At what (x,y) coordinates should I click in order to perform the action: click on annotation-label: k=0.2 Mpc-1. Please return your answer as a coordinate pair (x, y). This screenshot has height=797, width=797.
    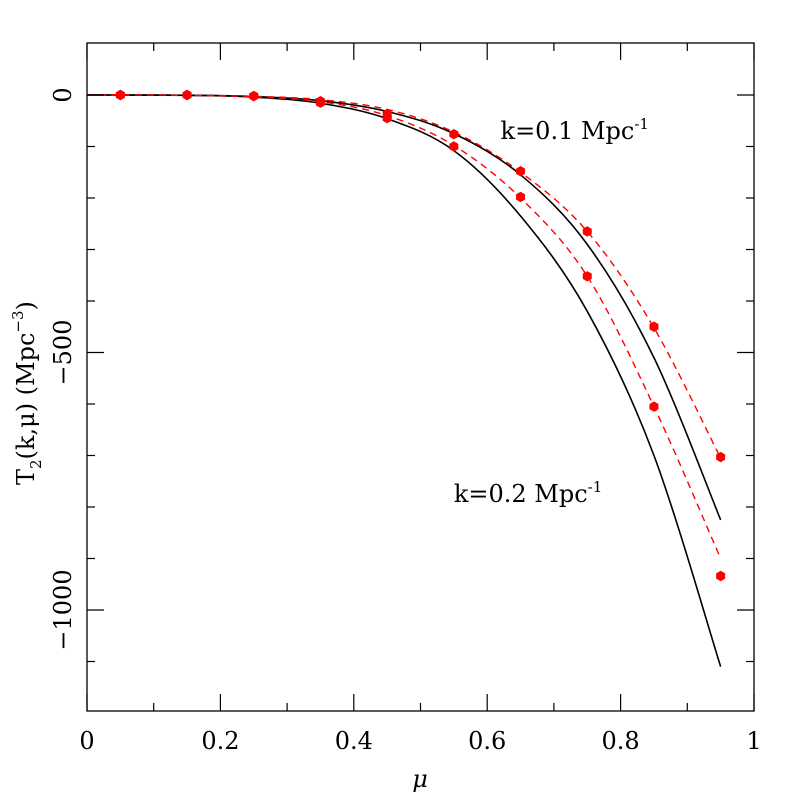
    Looking at the image, I should click on (528, 493).